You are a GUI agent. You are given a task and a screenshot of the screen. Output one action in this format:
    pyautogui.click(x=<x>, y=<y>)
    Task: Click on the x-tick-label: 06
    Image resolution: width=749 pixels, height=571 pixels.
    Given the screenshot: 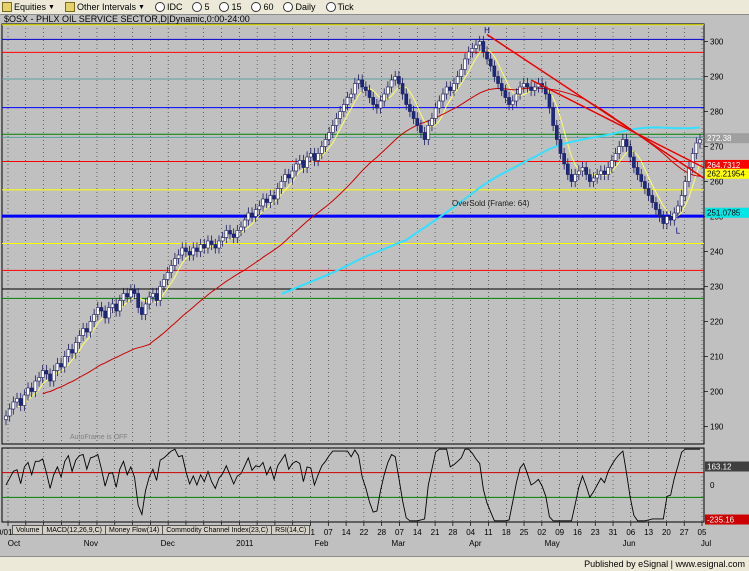 What is the action you would take?
    pyautogui.click(x=630, y=532)
    